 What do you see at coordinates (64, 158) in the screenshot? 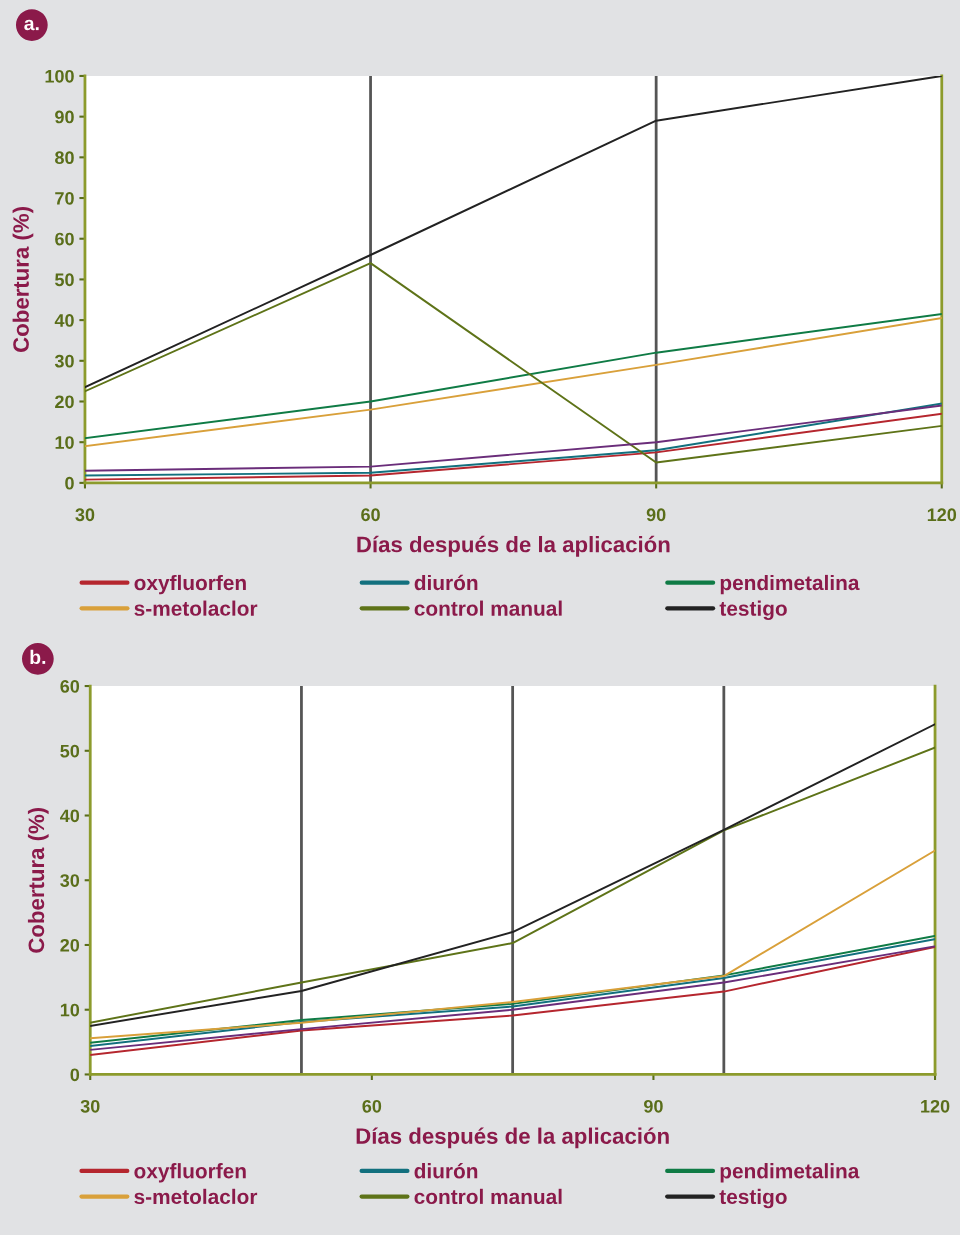
I see `y-tick-label: 80` at bounding box center [64, 158].